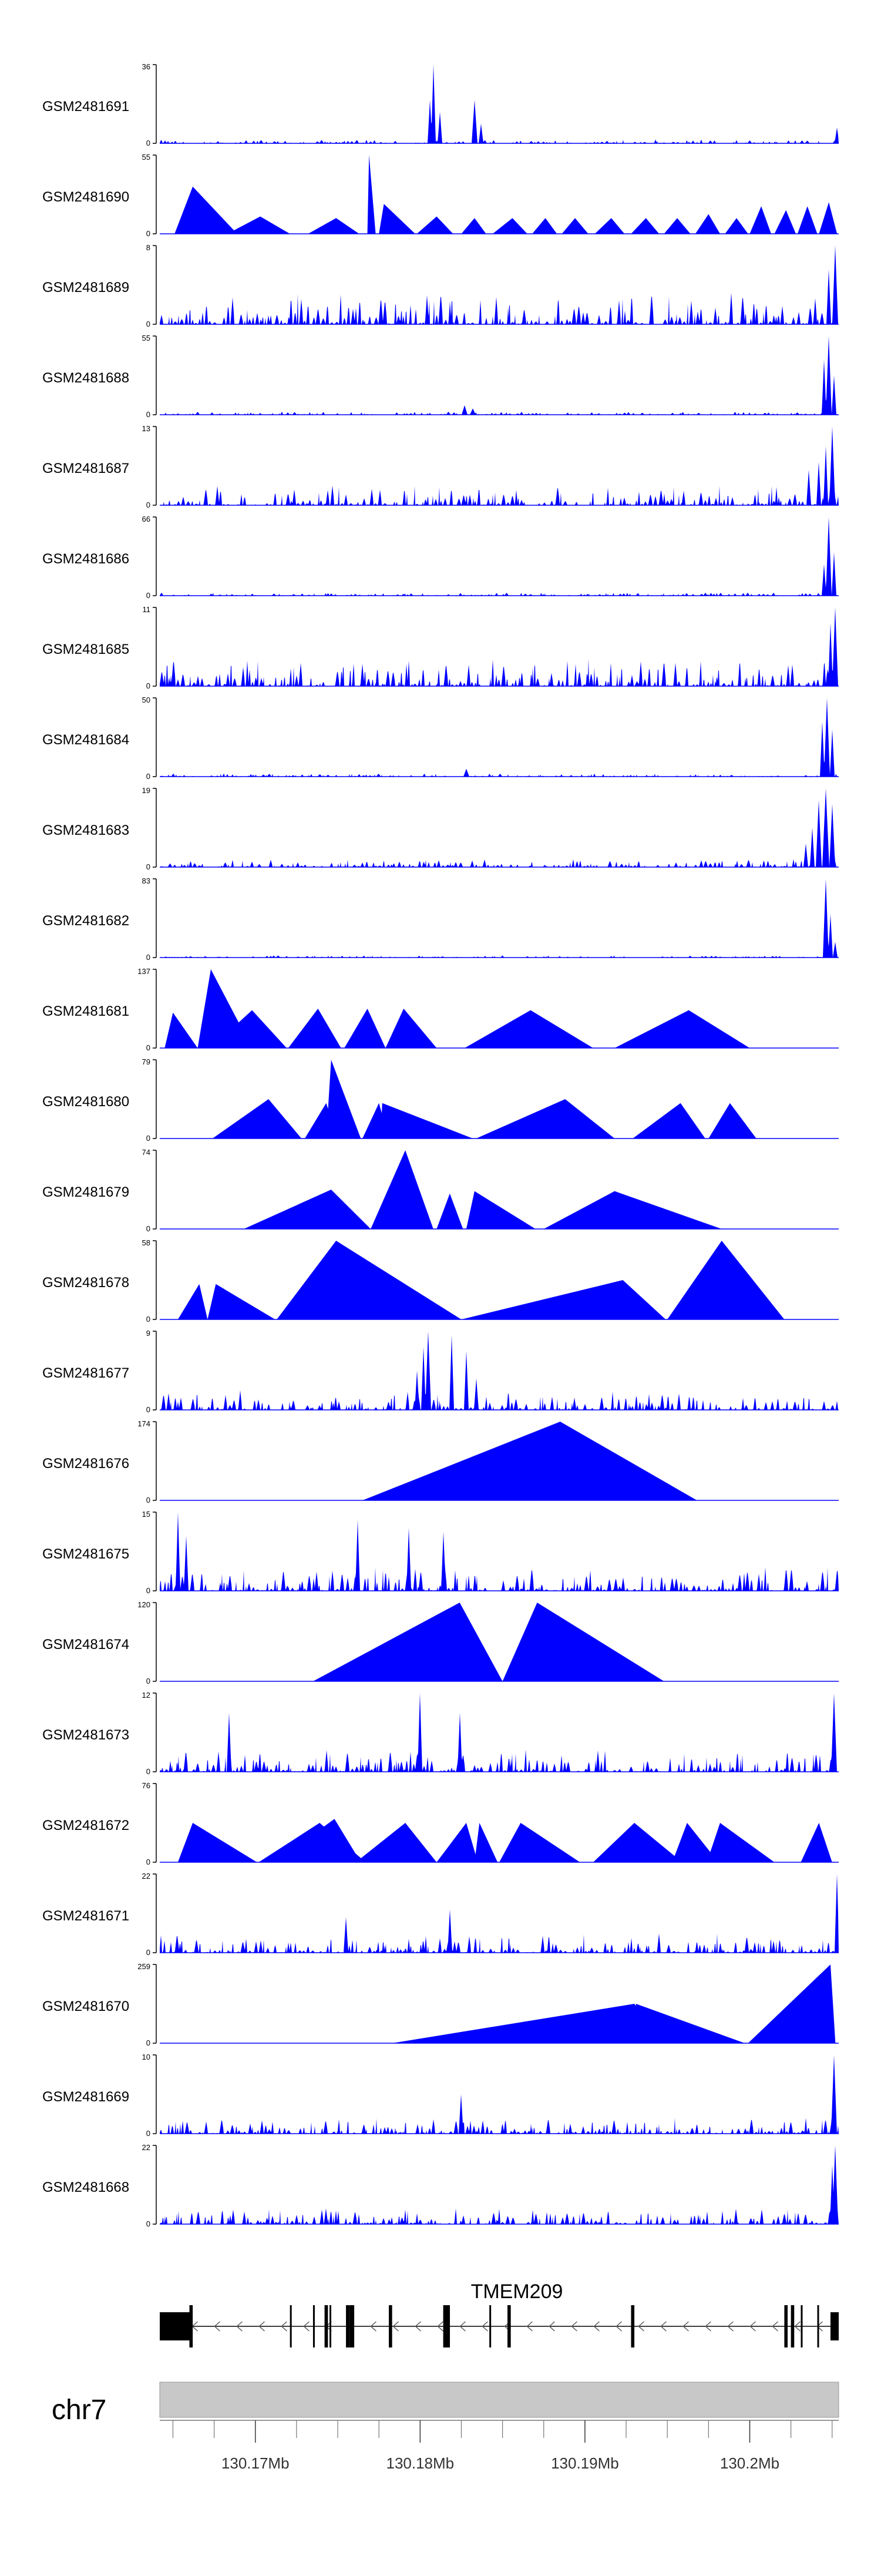 The height and width of the screenshot is (2576, 881). I want to click on track-GSM2481682: GSM2481682 83 0, so click(441, 919).